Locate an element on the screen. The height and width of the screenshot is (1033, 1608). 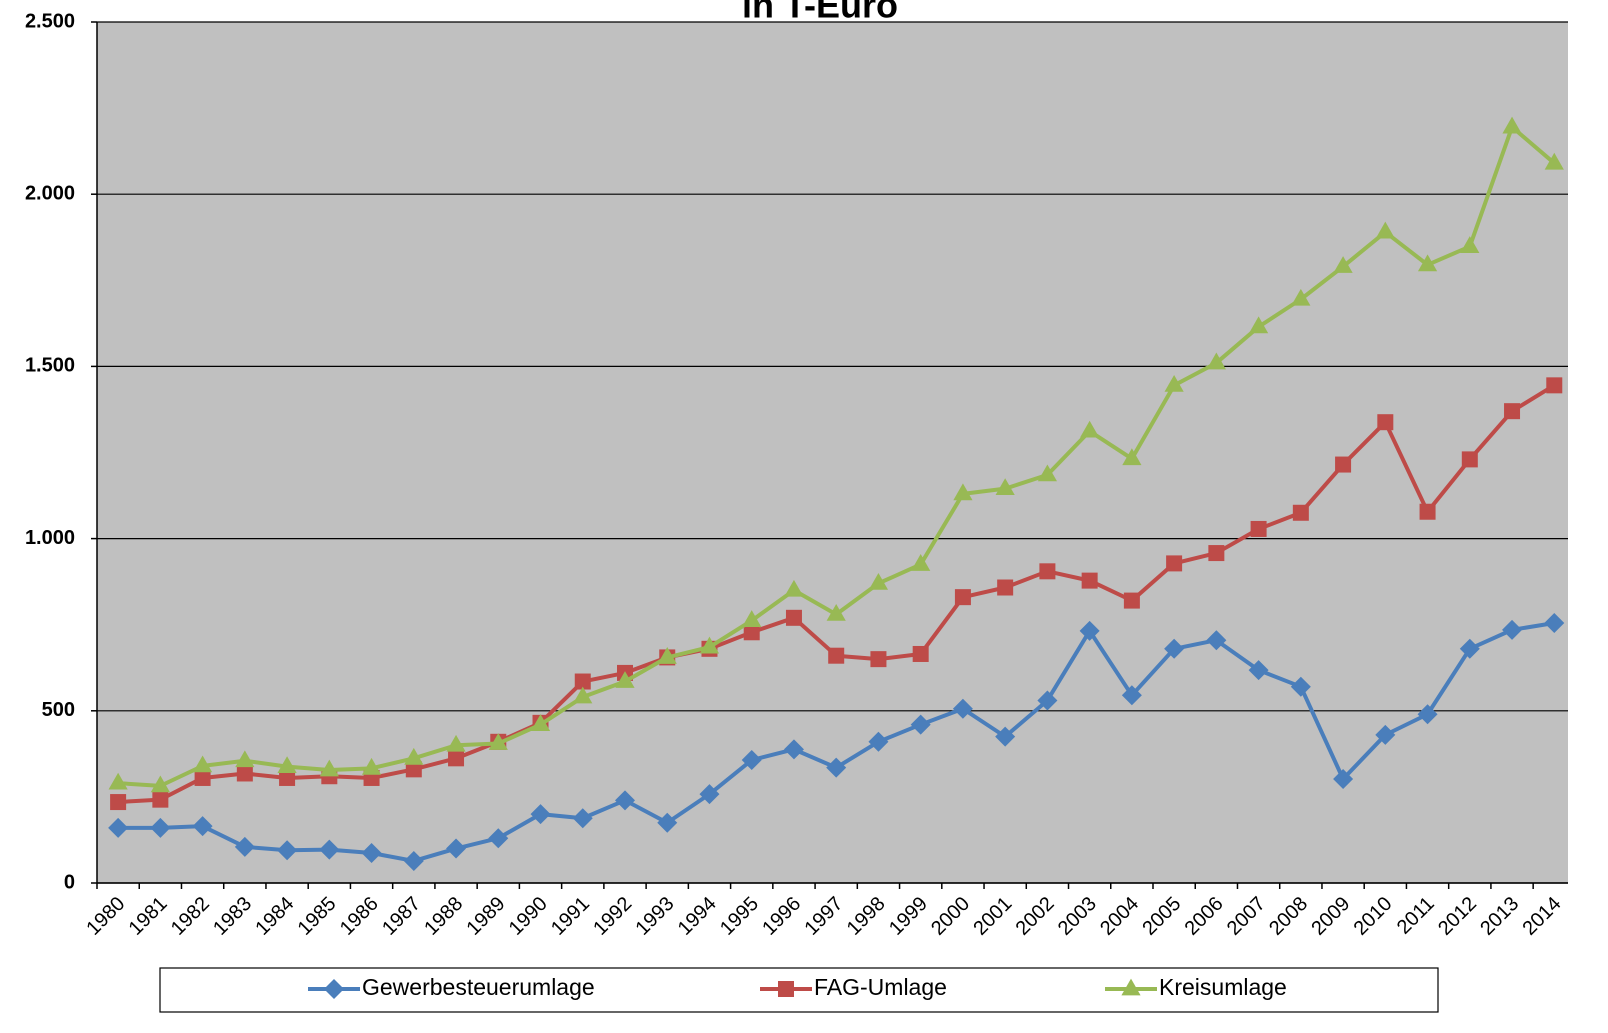
y-tick-label: 500 is located at coordinates (58, 710).